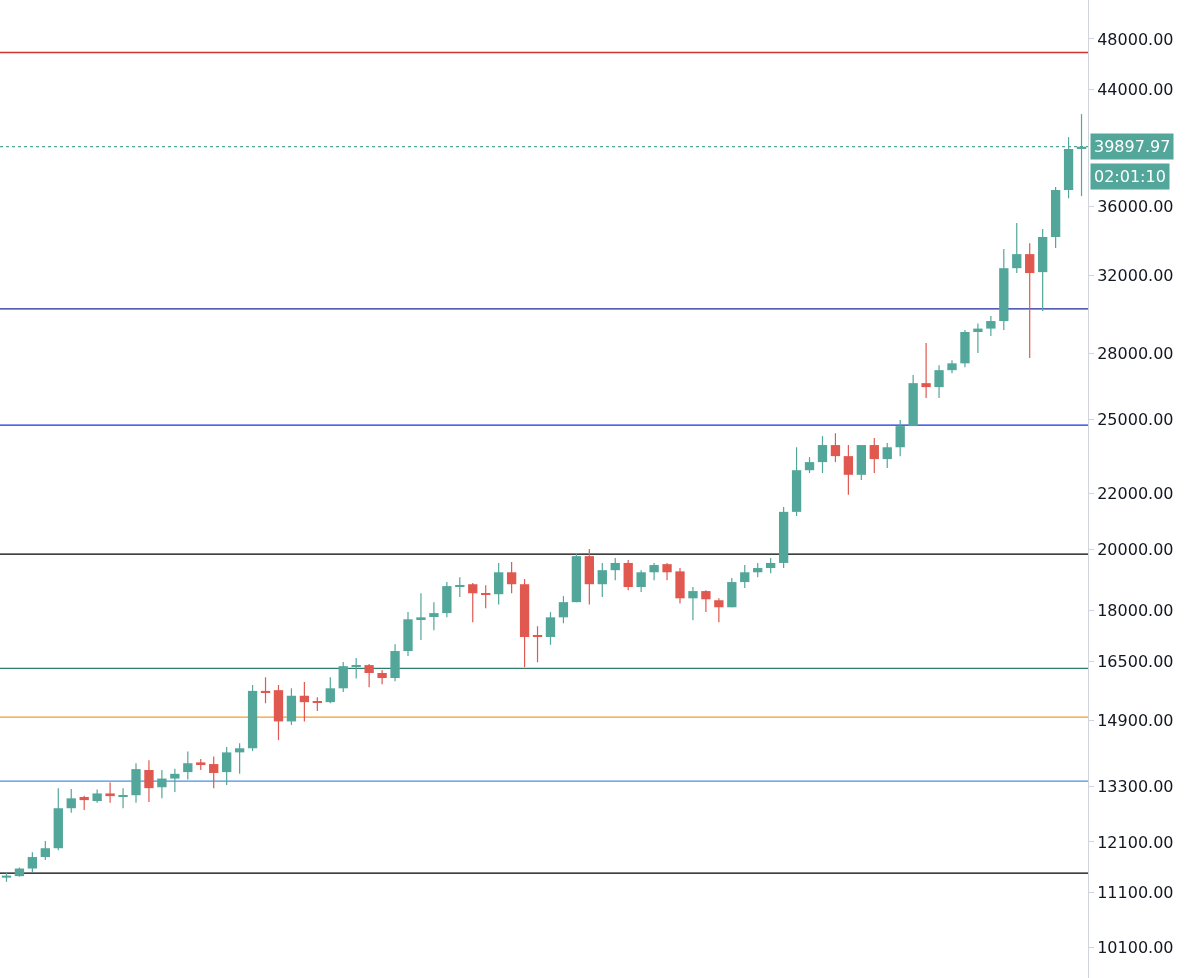 The image size is (1200, 978). What do you see at coordinates (1135, 892) in the screenshot?
I see `y-tick-label: 11100.00` at bounding box center [1135, 892].